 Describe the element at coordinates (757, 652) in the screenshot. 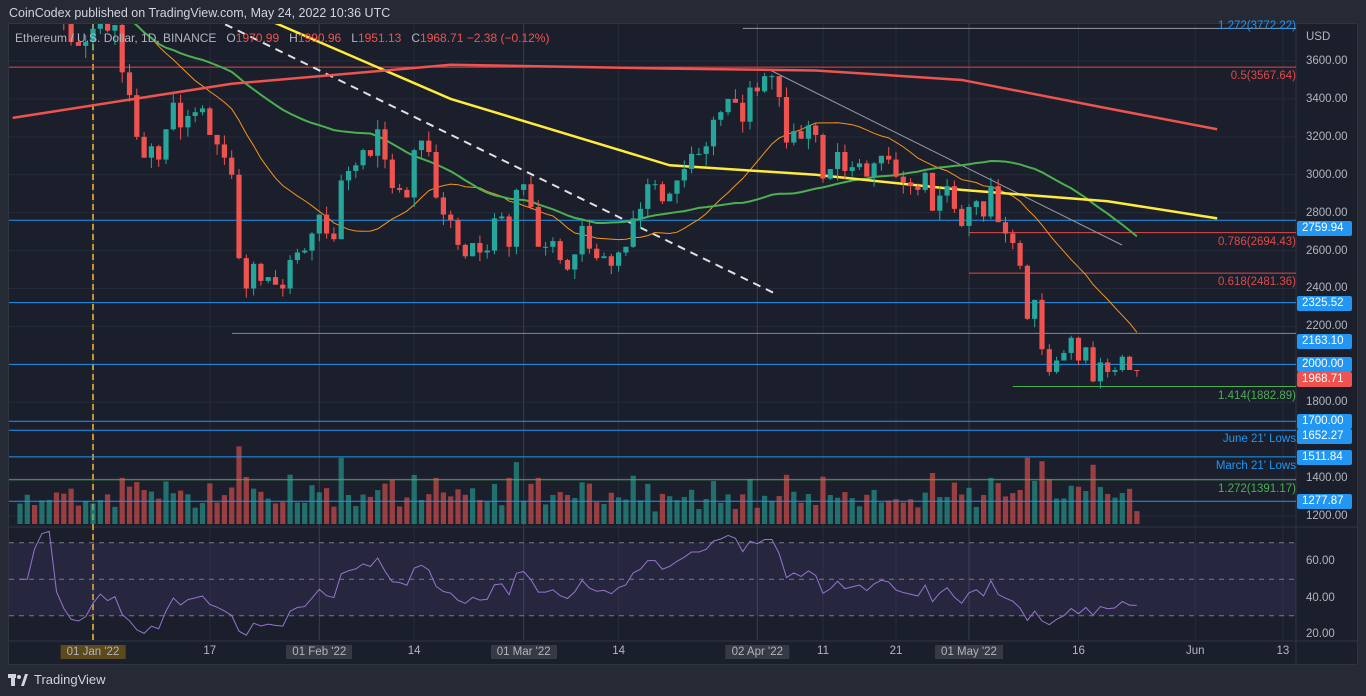

I see `time-tick: 02 Apr '22` at that location.